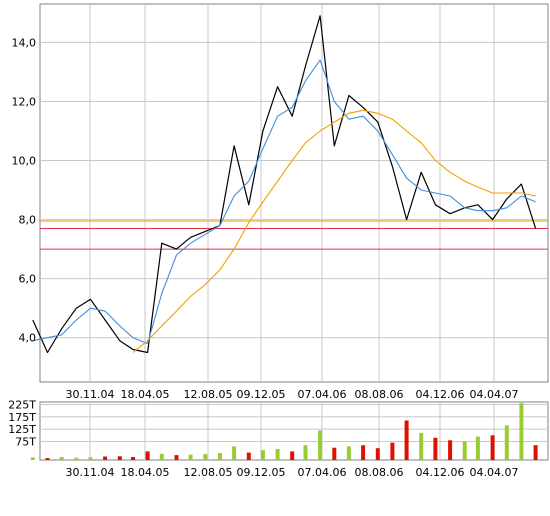 The width and height of the screenshot is (550, 516). Describe the element at coordinates (22, 404) in the screenshot. I see `volume-y-tick-label: 225T` at that location.